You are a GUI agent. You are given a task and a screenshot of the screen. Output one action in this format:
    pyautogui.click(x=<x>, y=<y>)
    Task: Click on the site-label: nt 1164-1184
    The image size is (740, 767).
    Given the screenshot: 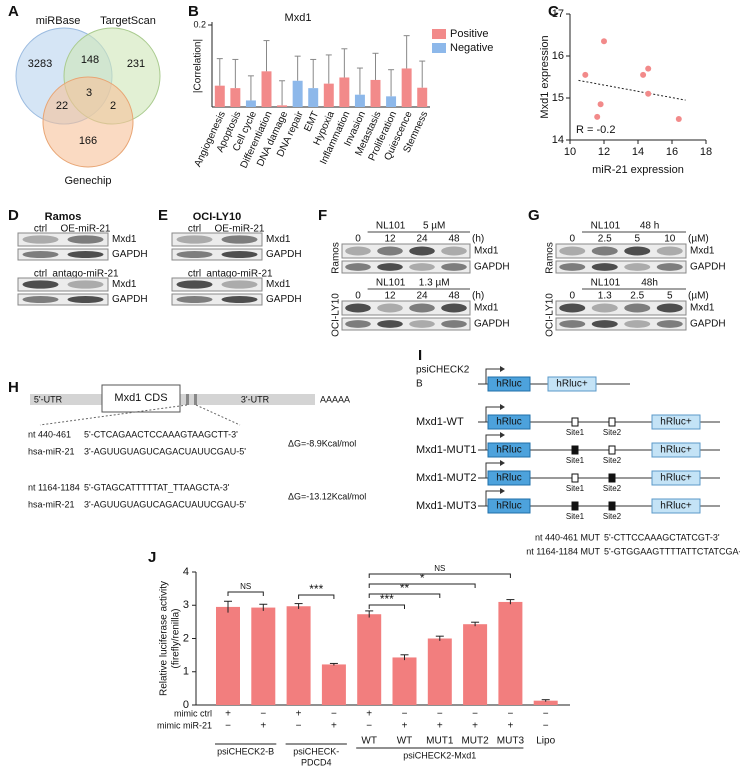 What is the action you would take?
    pyautogui.click(x=54, y=487)
    